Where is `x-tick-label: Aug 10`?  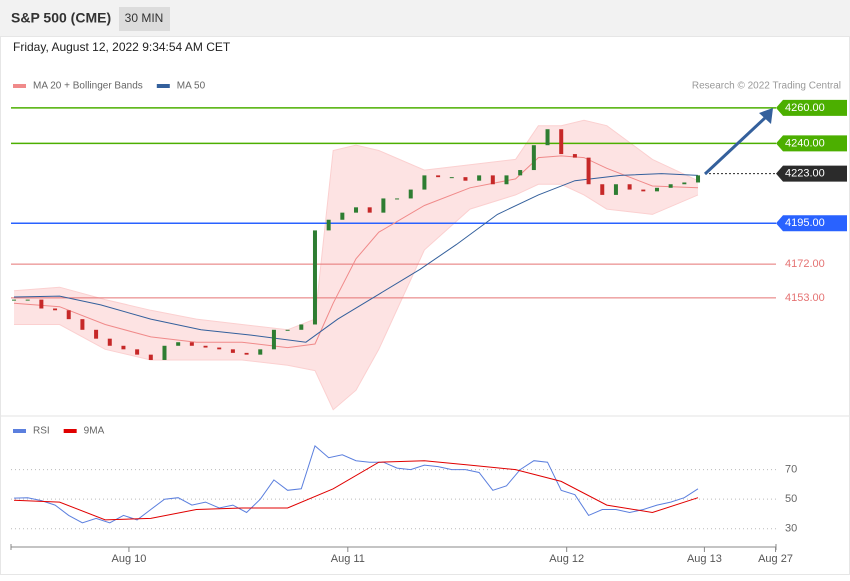
x-tick-label: Aug 10 is located at coordinates (128, 559).